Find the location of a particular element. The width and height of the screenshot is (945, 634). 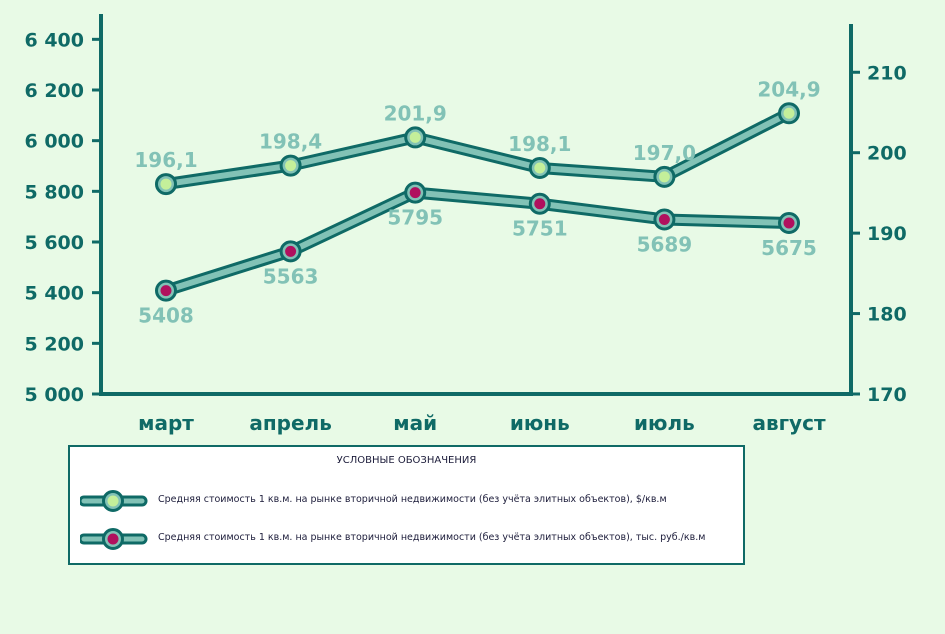

data-label: 198,4 is located at coordinates (290, 142).